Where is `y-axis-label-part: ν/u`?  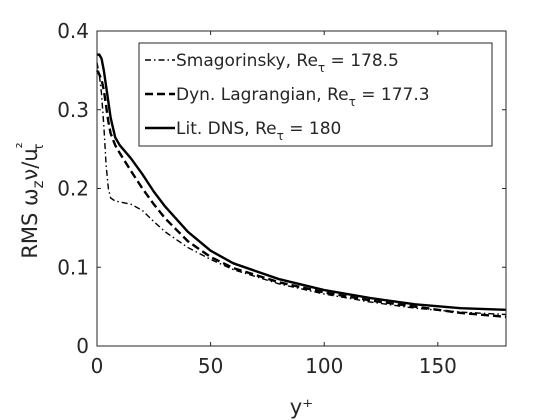 y-axis-label-part: ν/u is located at coordinates (30, 164).